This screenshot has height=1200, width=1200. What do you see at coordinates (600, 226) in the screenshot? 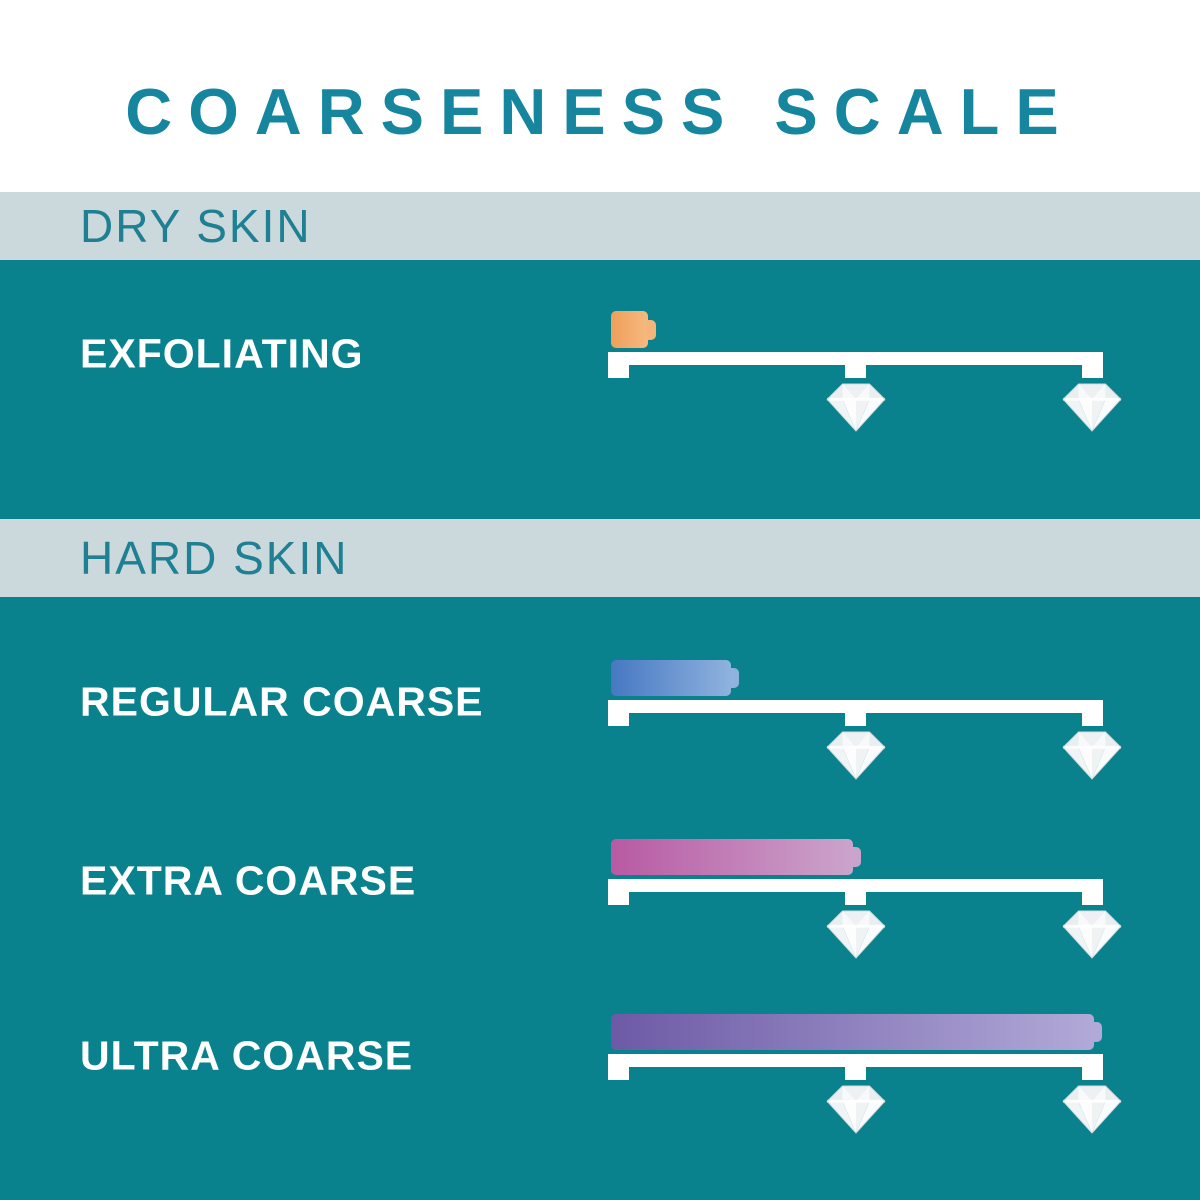
I see `dry-skin-band: DRY SKIN` at bounding box center [600, 226].